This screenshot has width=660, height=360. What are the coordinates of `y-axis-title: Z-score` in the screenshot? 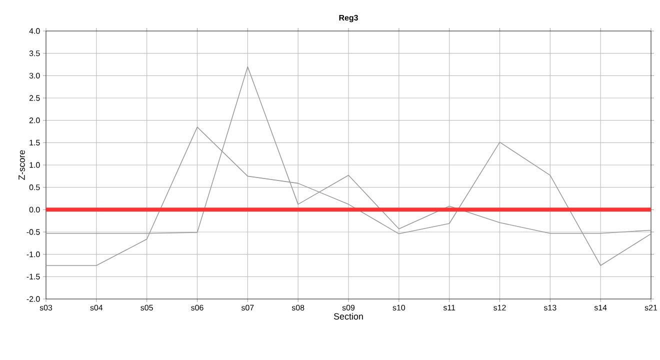 It's located at (21, 165).